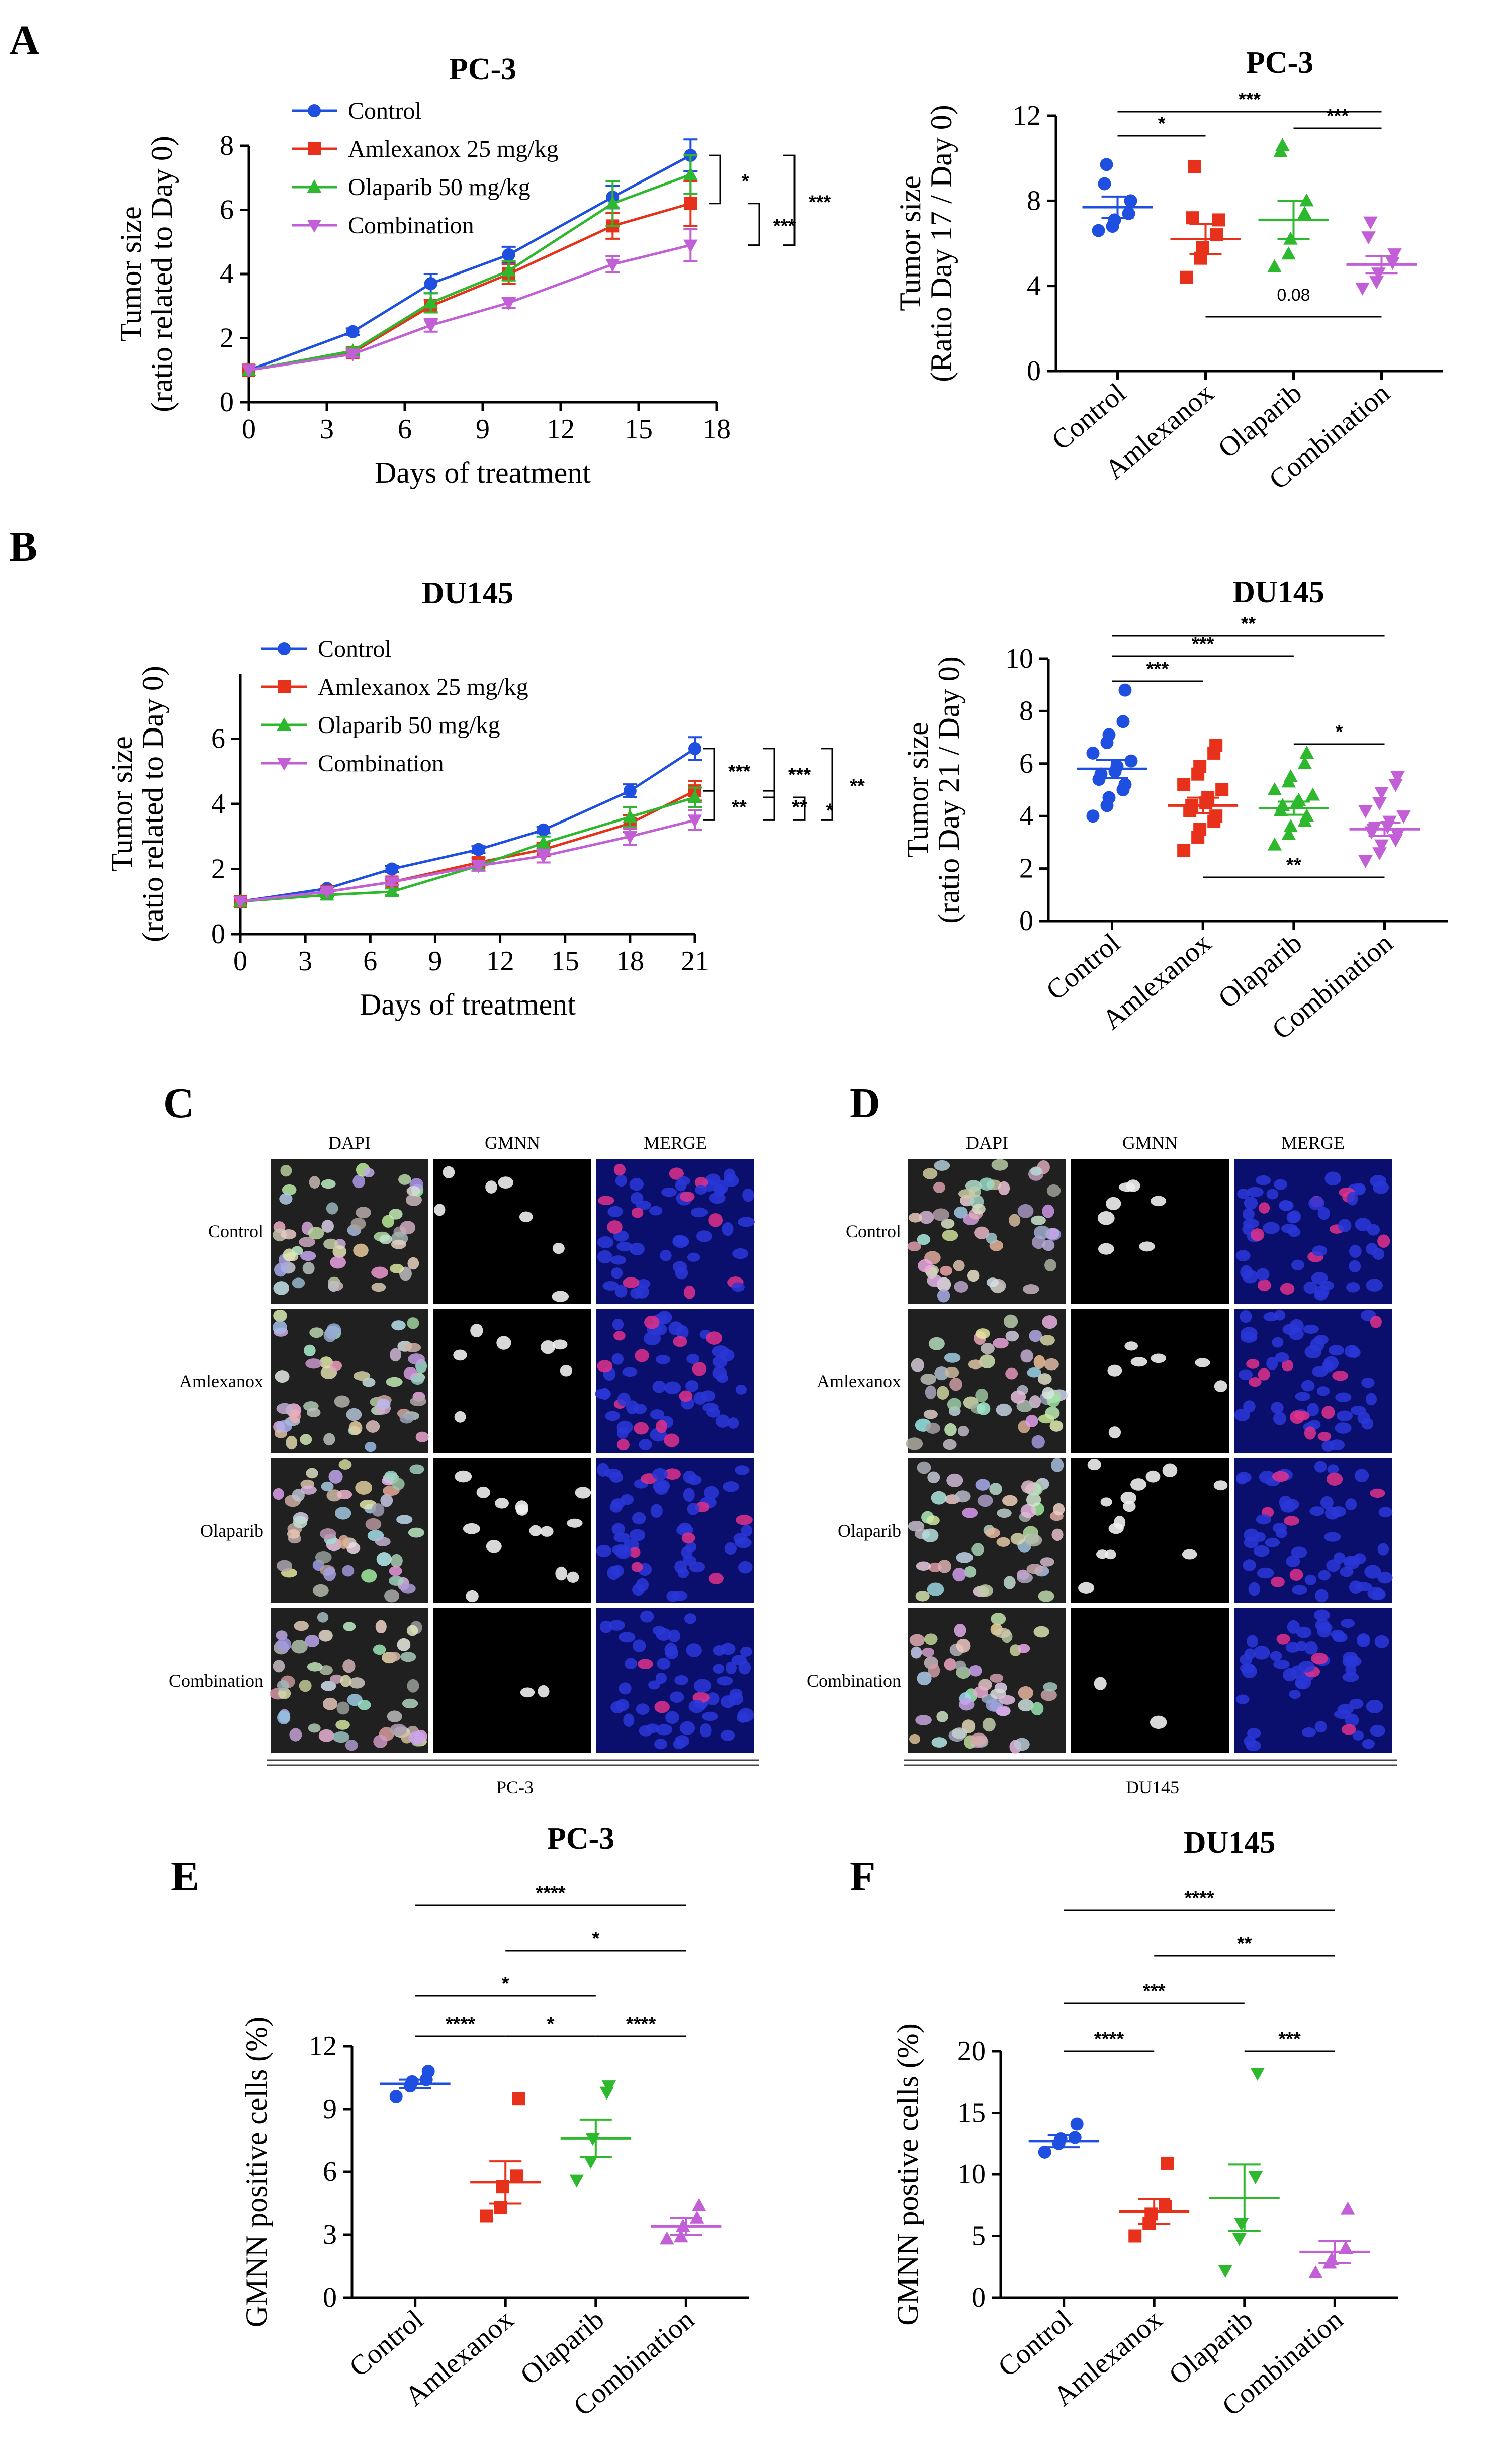 This screenshot has width=1502, height=2464. I want to click on y-tick-label: 12, so click(1027, 116).